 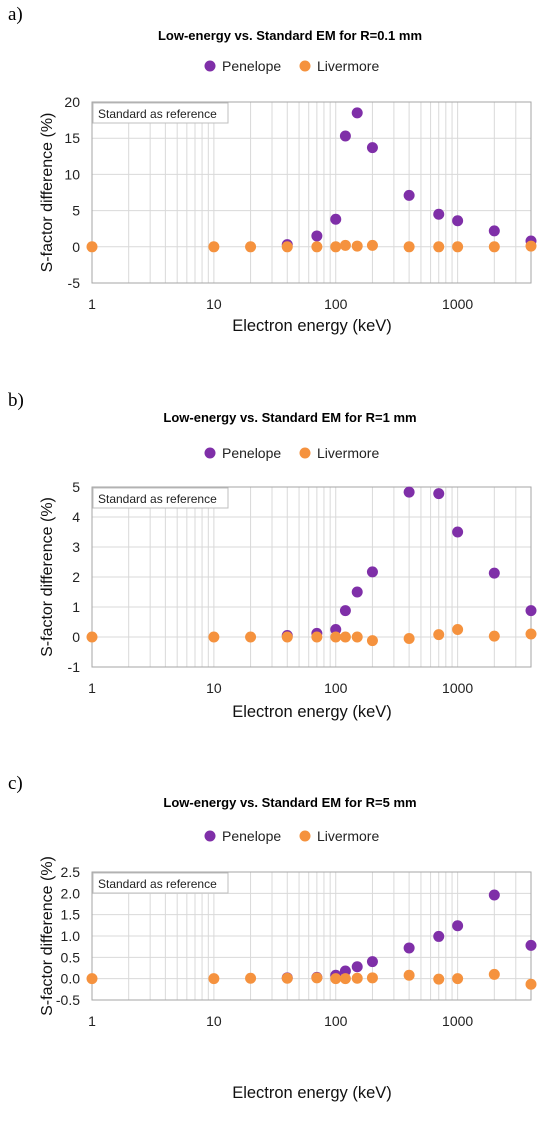 What do you see at coordinates (71, 872) in the screenshot?
I see `y-tick-label: 2.5` at bounding box center [71, 872].